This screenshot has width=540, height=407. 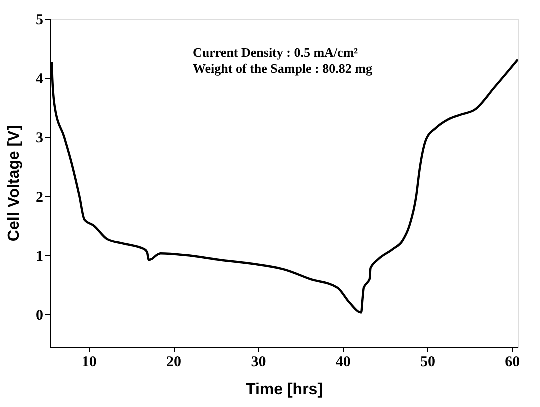 I want to click on y-tick-label: 3, so click(x=40, y=138).